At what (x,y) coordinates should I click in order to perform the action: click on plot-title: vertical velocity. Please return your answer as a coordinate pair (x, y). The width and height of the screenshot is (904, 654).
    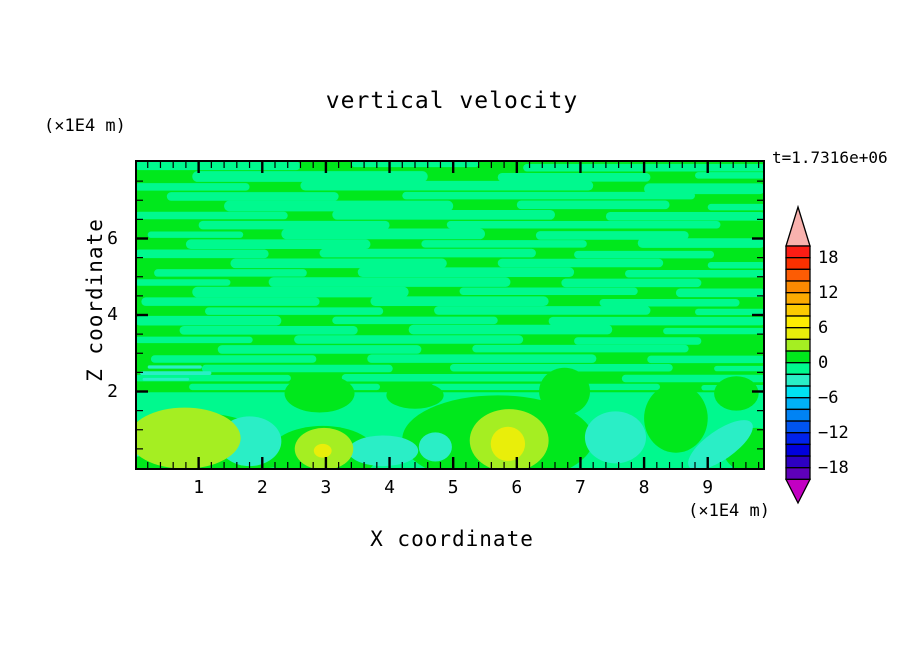
    Looking at the image, I should click on (452, 101).